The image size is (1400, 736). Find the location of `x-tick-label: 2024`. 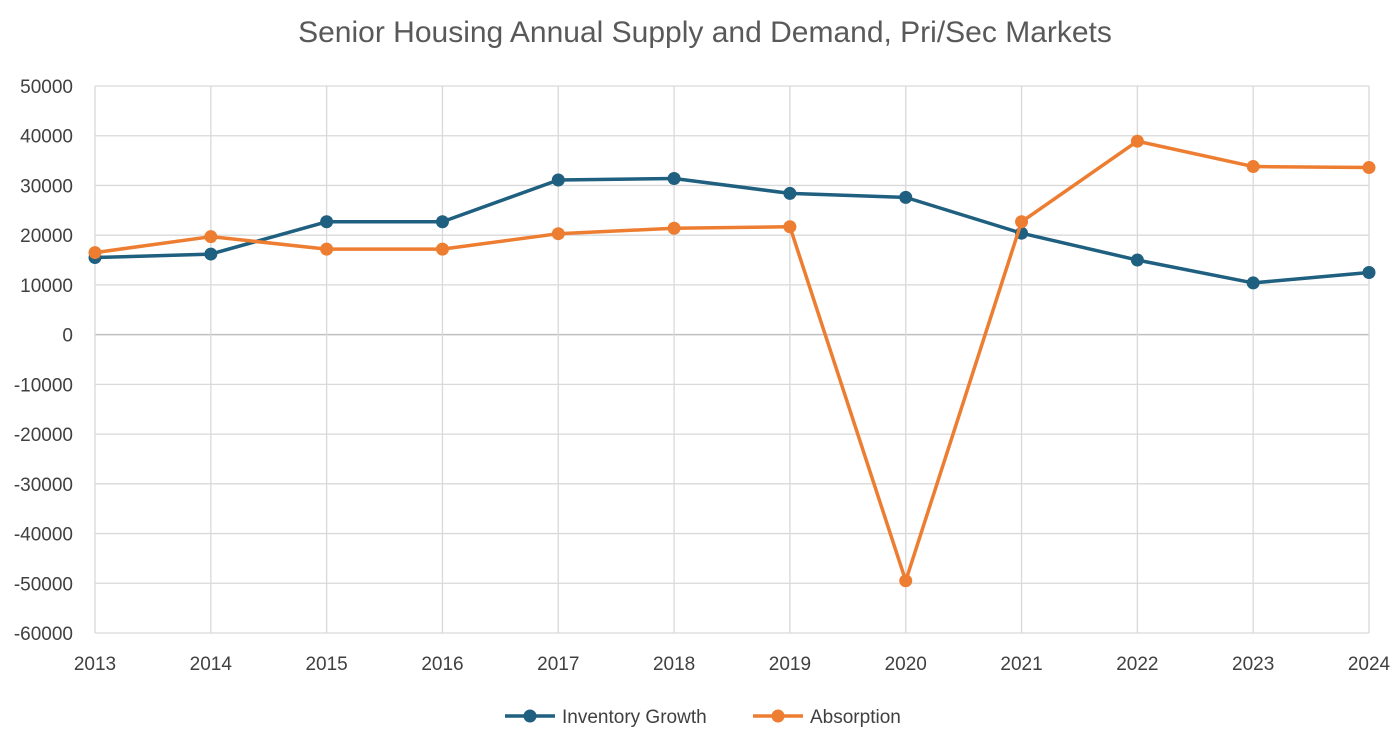

x-tick-label: 2024 is located at coordinates (1369, 664).